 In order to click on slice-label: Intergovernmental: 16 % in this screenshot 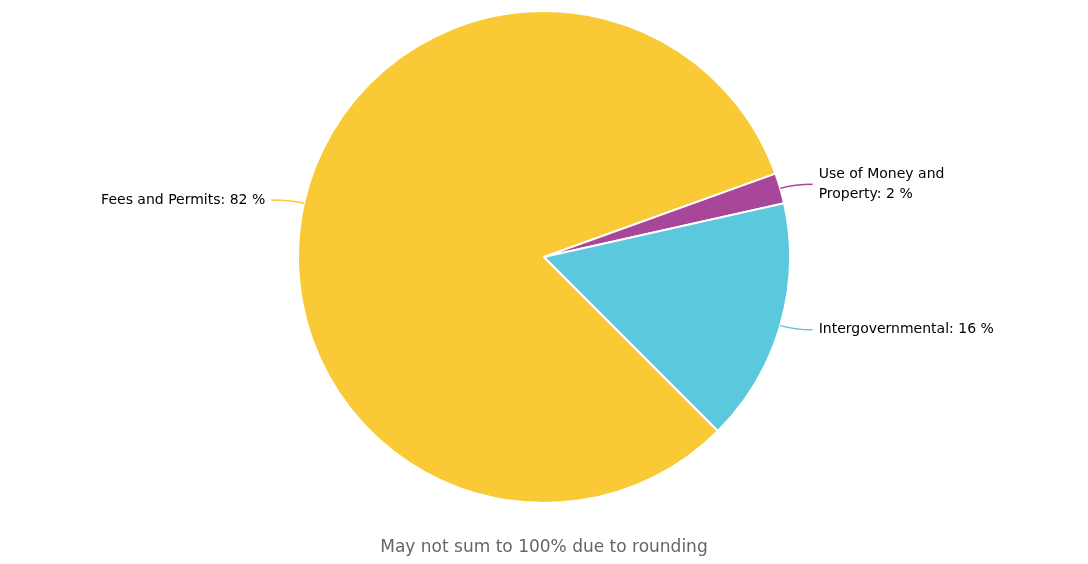, I will do `click(906, 328)`.